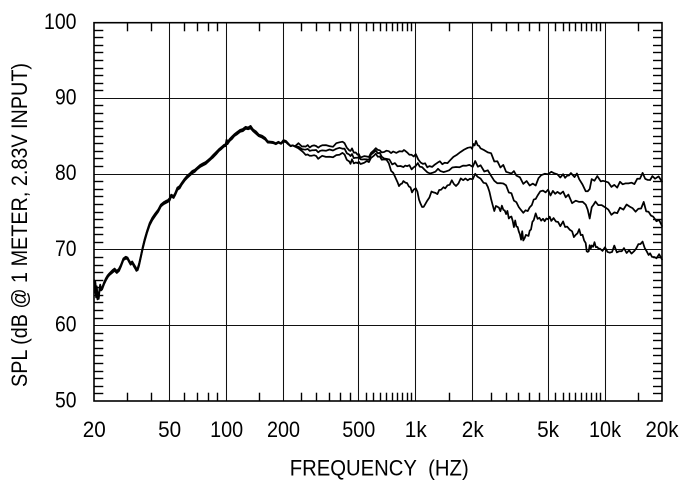  I want to click on svg-text:SPL (dB @ 1 METER, 2.83V INPUT: SPL (dB @ 1 METER, 2.83V INPUT), so click(19, 225).